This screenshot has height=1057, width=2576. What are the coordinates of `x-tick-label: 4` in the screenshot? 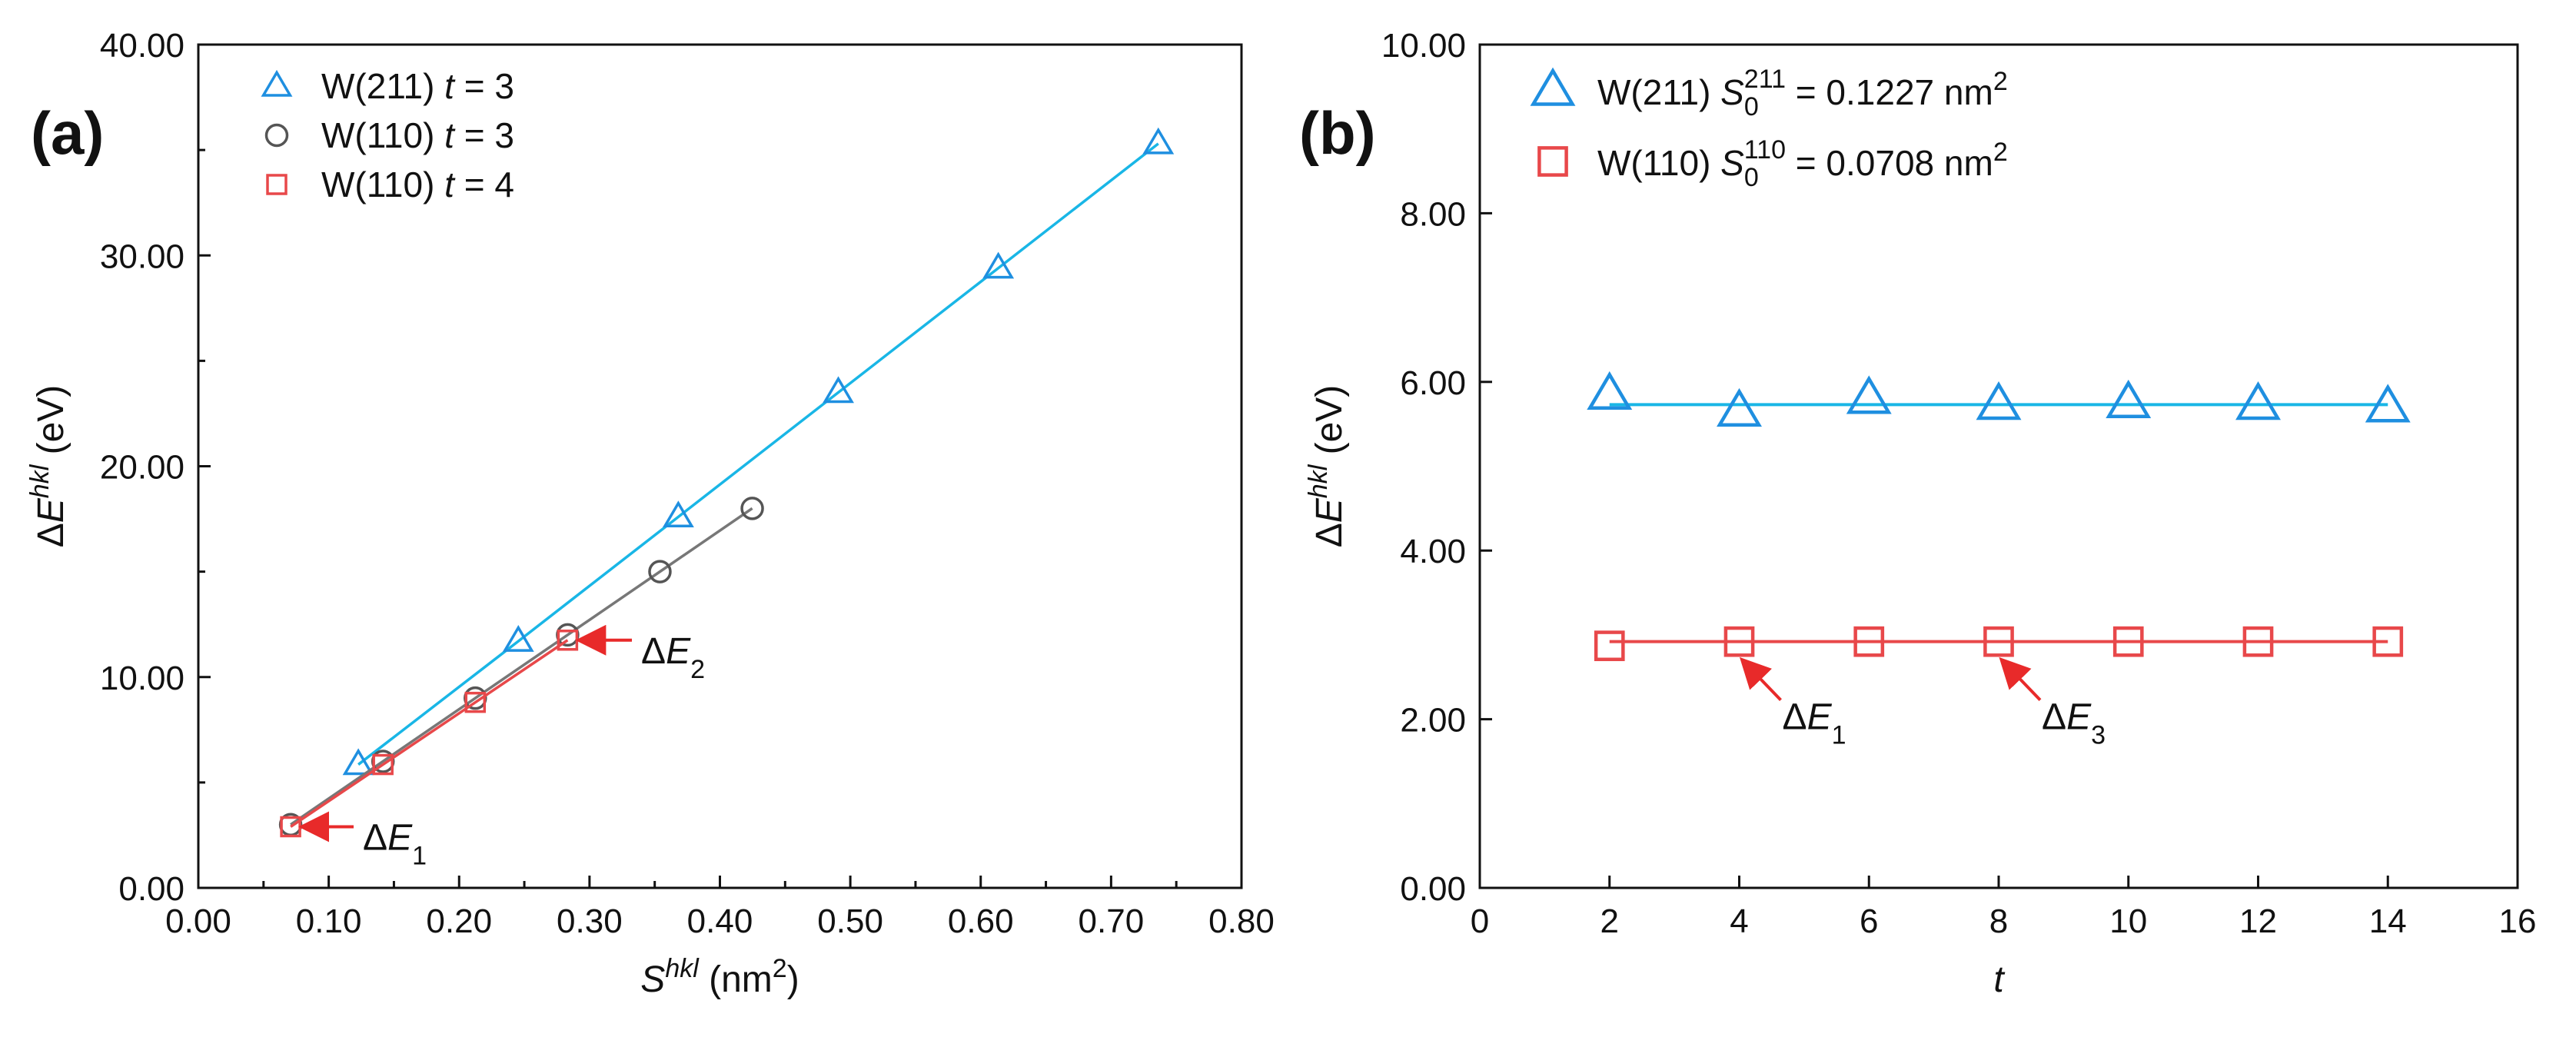 It's located at (1739, 921).